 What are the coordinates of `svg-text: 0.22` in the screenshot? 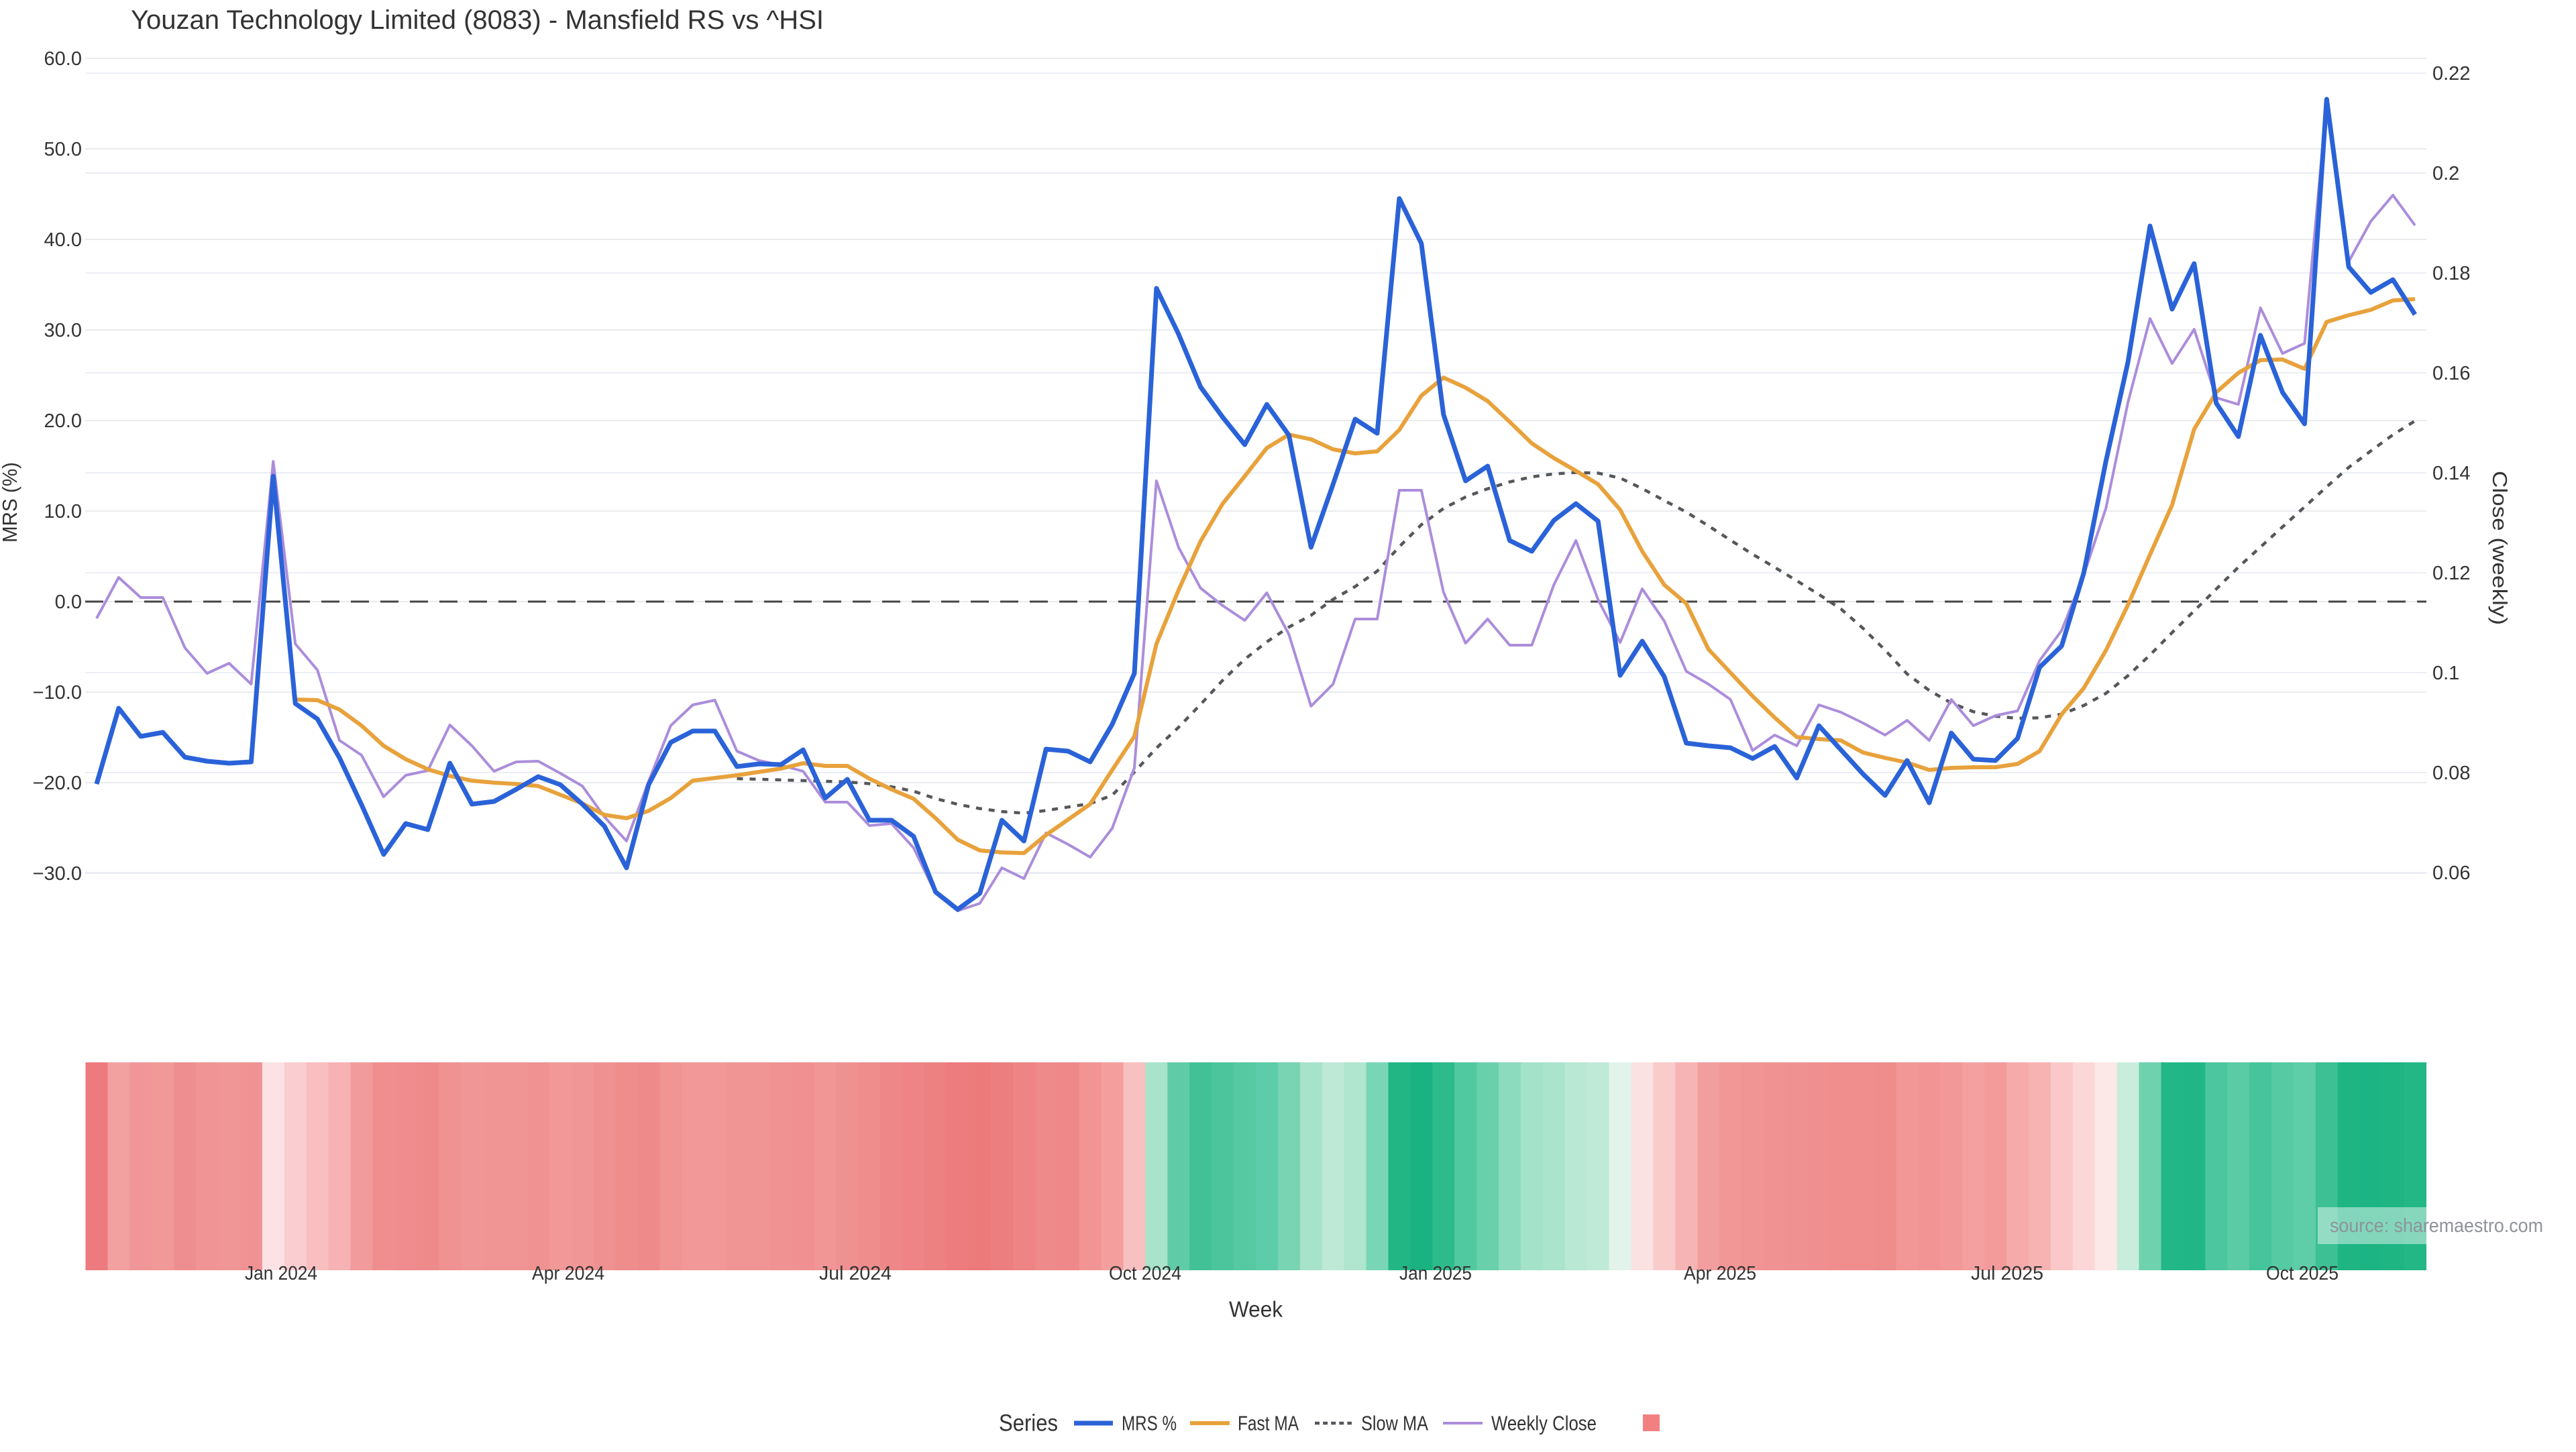 It's located at (2451, 74).